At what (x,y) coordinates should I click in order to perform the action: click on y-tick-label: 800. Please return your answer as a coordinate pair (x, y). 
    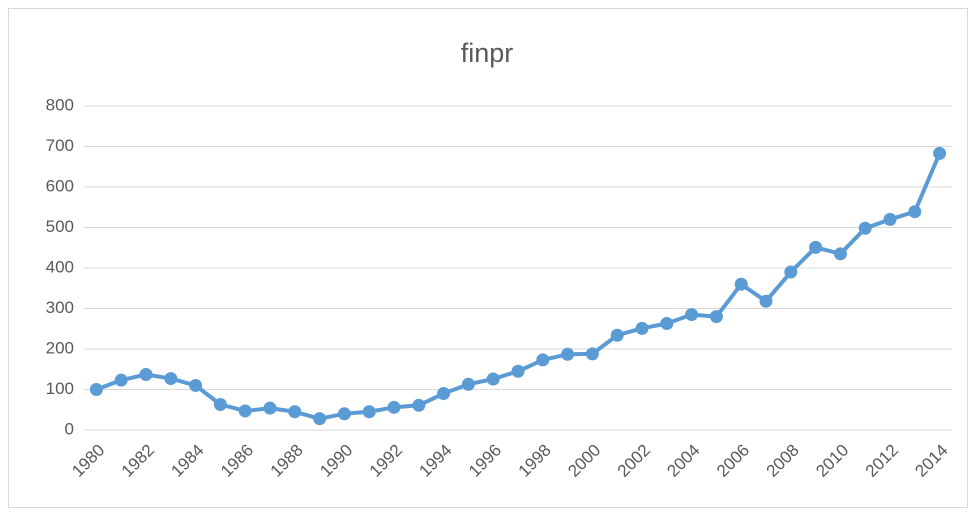
    Looking at the image, I should click on (60, 104).